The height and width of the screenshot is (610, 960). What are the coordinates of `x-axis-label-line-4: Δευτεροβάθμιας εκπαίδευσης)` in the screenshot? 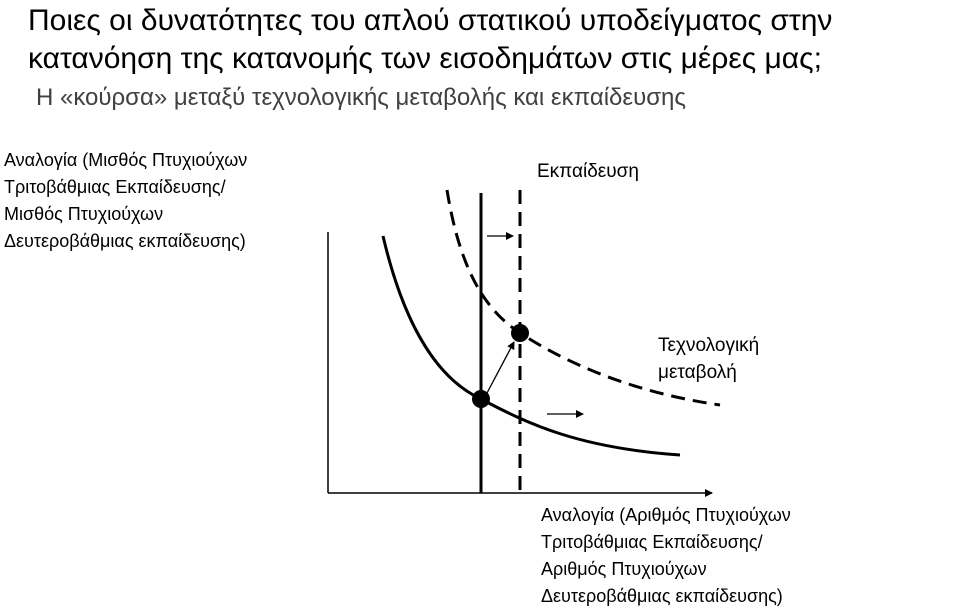 It's located at (662, 596).